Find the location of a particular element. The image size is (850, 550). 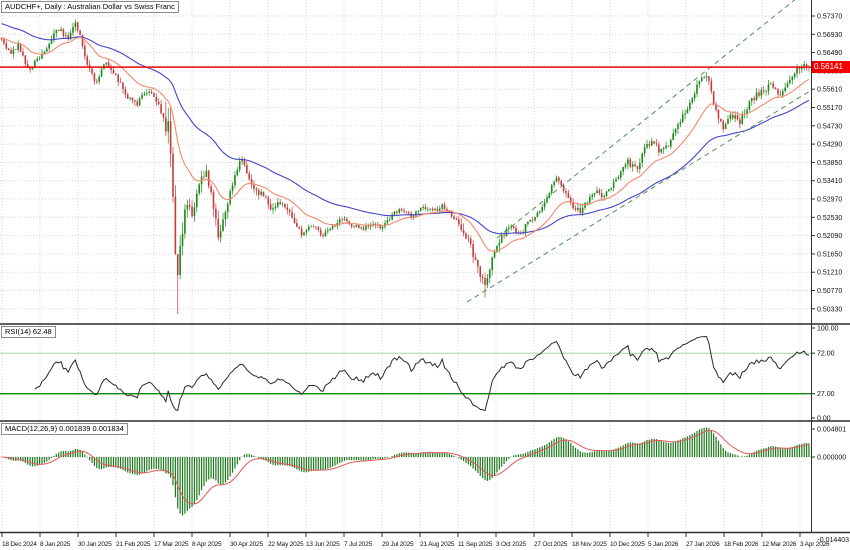

price-axis-label: 0.51210 is located at coordinates (829, 273).